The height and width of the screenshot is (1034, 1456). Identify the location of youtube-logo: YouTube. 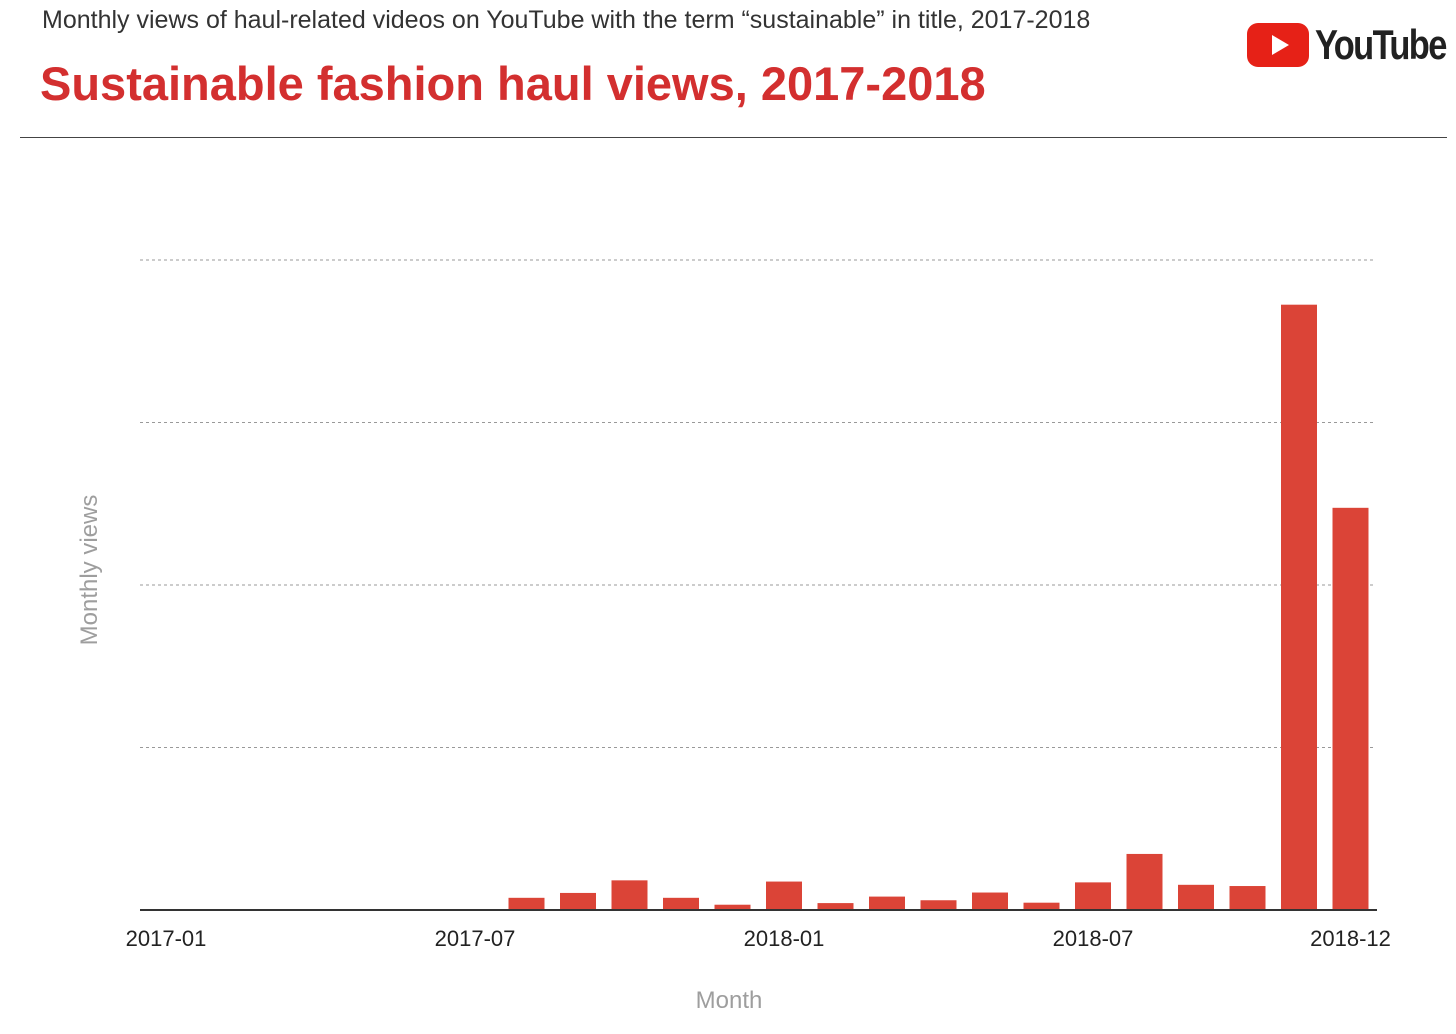
(1351, 44).